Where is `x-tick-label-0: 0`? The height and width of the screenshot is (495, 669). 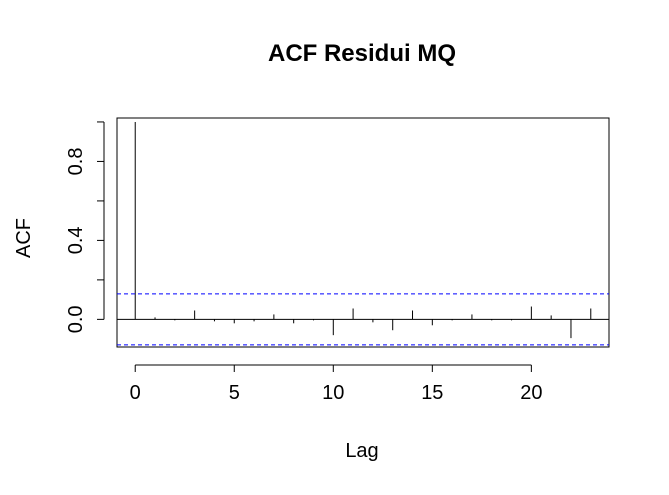
x-tick-label-0: 0 is located at coordinates (135, 393).